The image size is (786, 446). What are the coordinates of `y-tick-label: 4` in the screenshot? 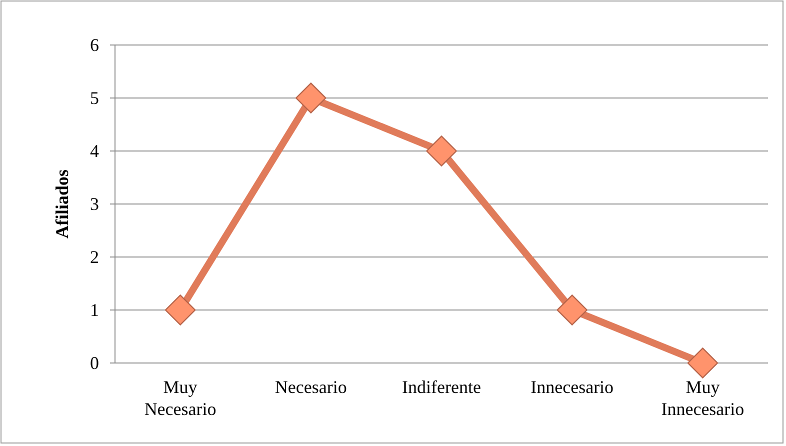 It's located at (94, 150).